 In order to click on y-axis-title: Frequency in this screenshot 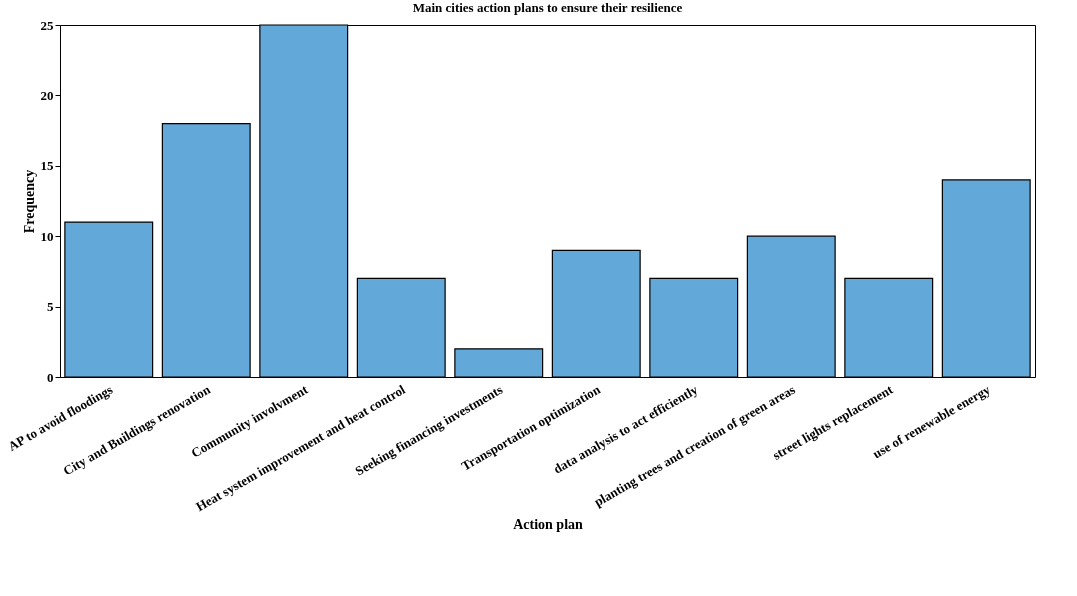, I will do `click(29, 201)`.